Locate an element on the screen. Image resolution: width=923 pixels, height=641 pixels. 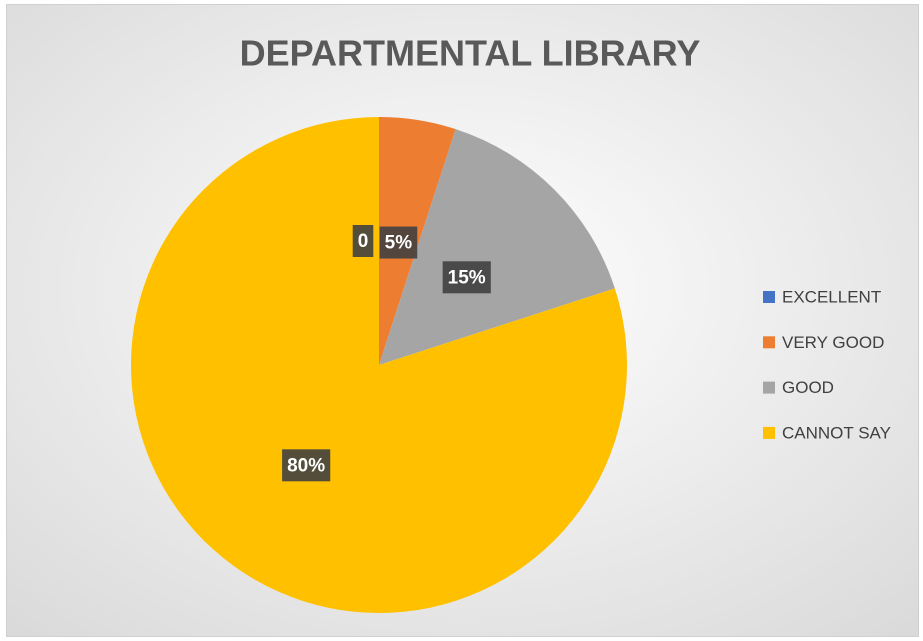
data-label-text: 15% is located at coordinates (467, 277).